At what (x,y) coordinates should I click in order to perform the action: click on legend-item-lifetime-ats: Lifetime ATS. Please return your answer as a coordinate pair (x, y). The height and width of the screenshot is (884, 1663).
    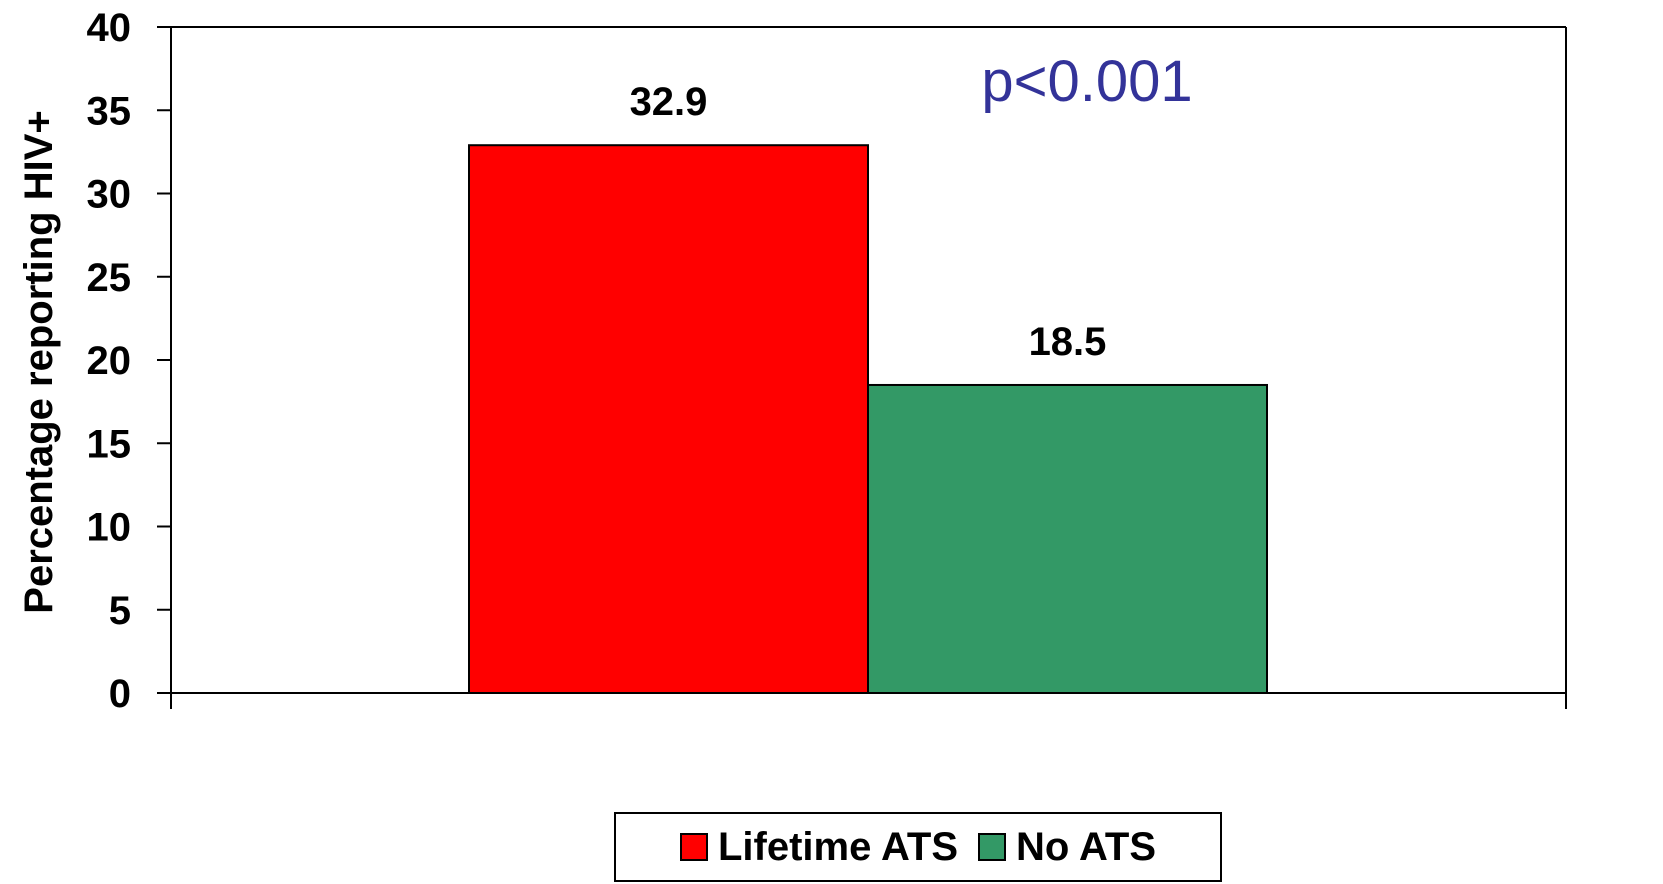
    Looking at the image, I should click on (819, 847).